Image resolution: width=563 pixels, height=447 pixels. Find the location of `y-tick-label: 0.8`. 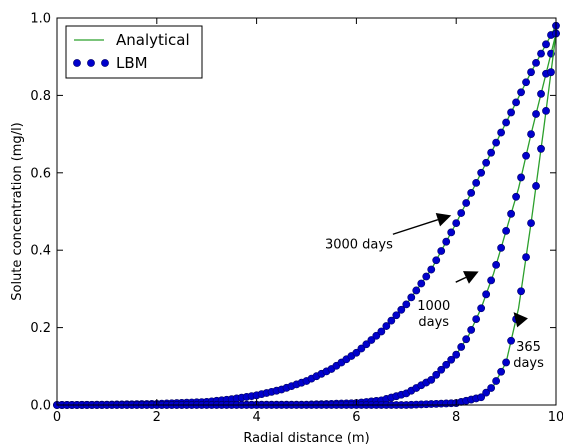

y-tick-label: 0.8 is located at coordinates (40, 96).